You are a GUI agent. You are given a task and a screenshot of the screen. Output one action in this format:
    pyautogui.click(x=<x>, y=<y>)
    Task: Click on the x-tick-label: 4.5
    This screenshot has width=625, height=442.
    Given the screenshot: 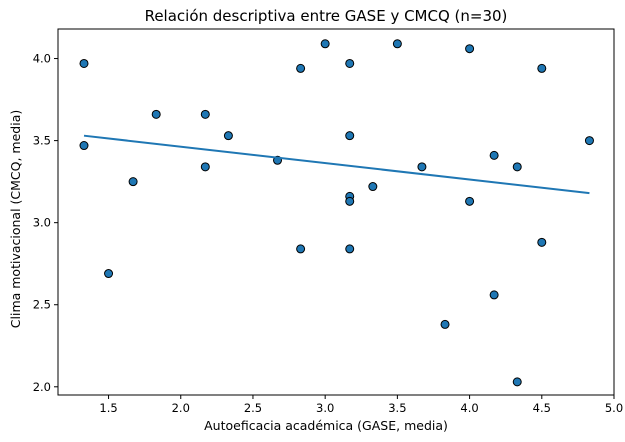 What is the action you would take?
    pyautogui.click(x=542, y=408)
    